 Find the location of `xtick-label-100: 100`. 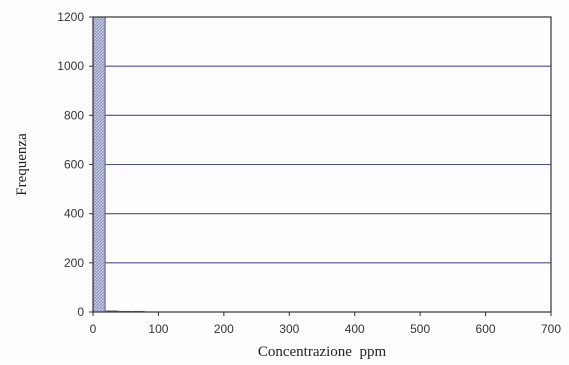

xtick-label-100: 100 is located at coordinates (158, 329).